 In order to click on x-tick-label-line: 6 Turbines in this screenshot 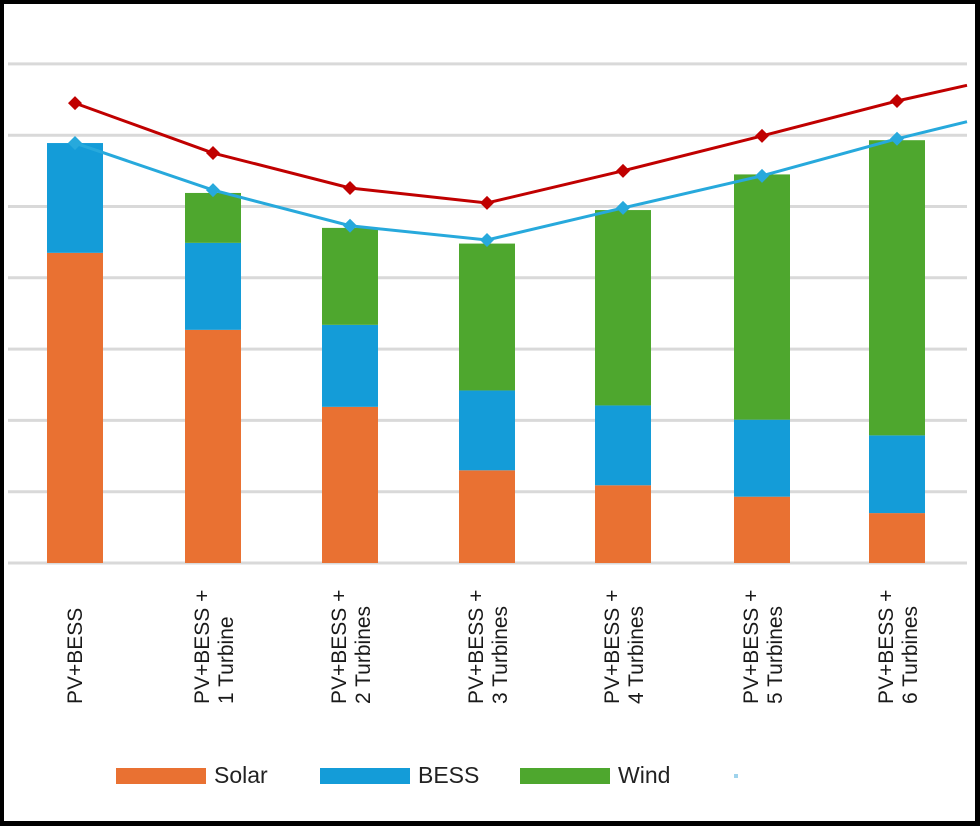, I will do `click(910, 655)`.